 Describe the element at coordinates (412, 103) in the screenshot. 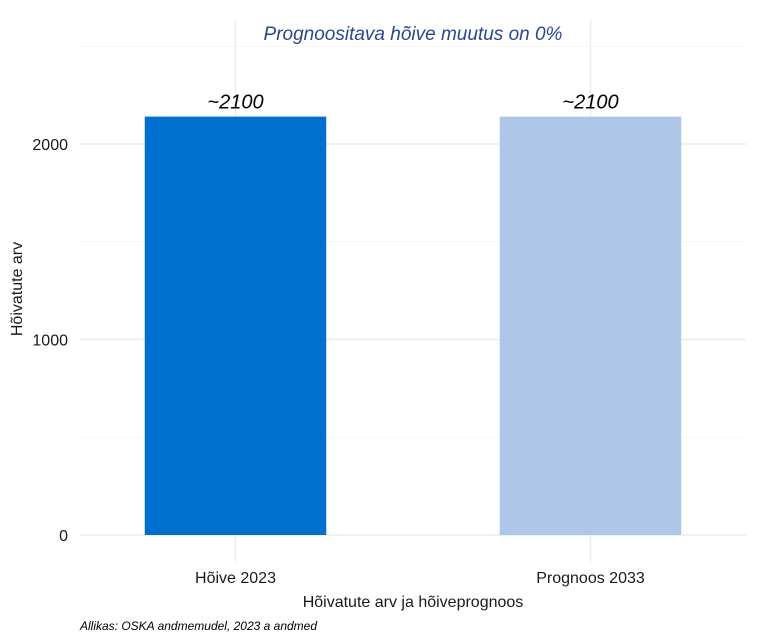

I see `data-labels: ~2100 ~2100` at that location.